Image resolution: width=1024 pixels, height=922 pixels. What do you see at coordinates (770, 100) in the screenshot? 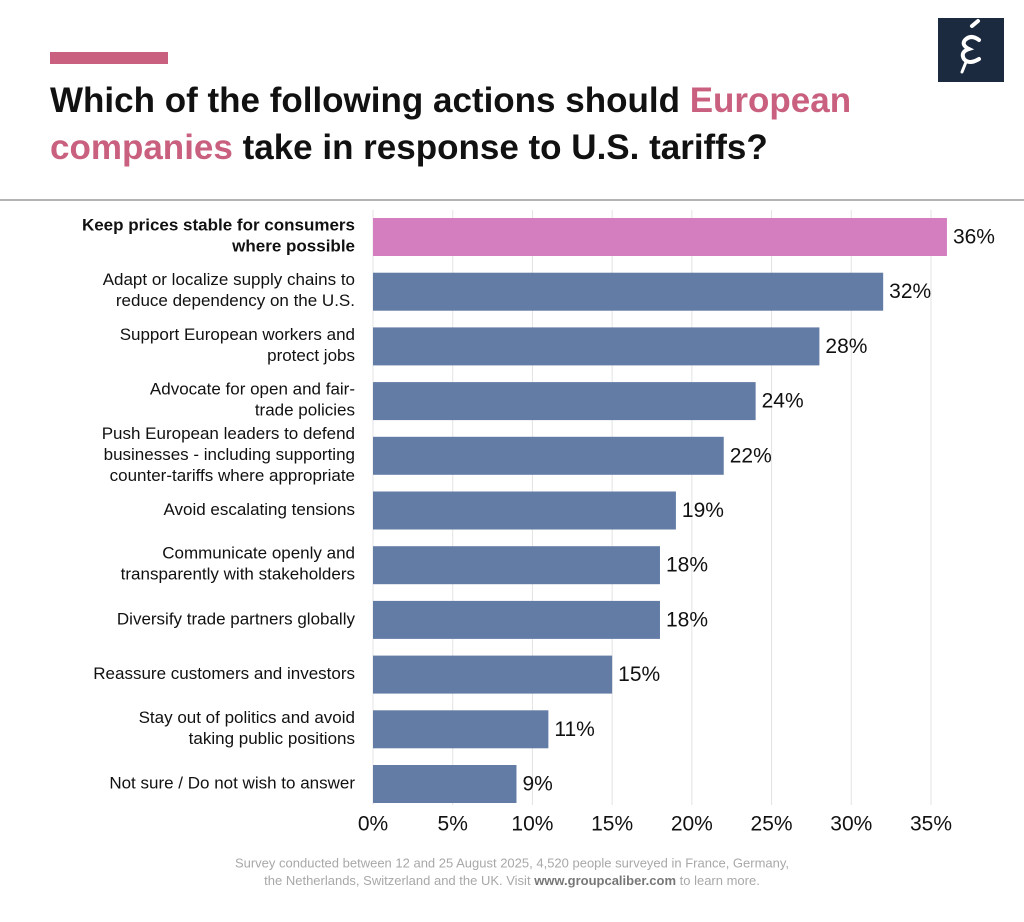
I see `title-highlight: European` at bounding box center [770, 100].